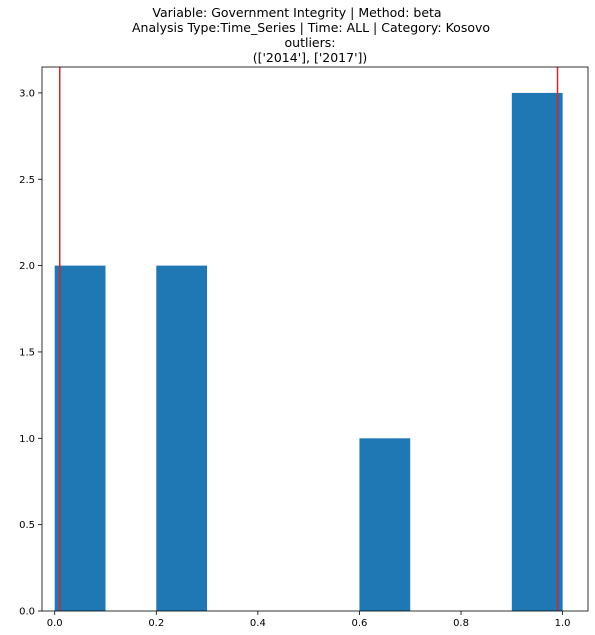 The image size is (595, 635). I want to click on x-tick-label-5: 1.0, so click(563, 623).